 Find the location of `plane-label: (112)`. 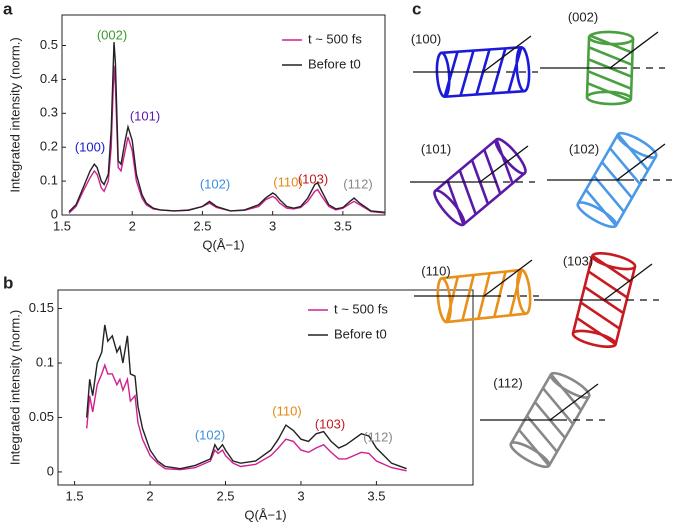

plane-label: (112) is located at coordinates (507, 382).